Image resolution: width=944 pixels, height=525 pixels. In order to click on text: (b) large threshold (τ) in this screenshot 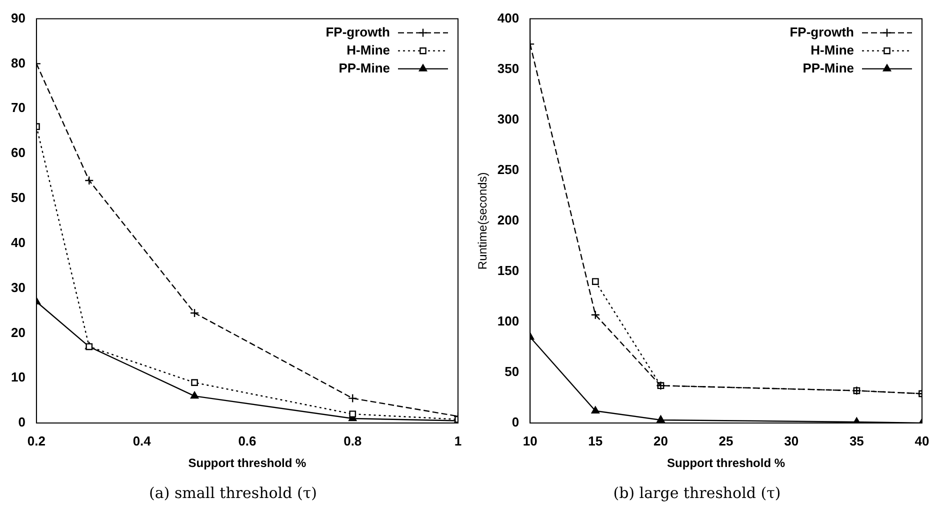, I will do `click(697, 493)`.